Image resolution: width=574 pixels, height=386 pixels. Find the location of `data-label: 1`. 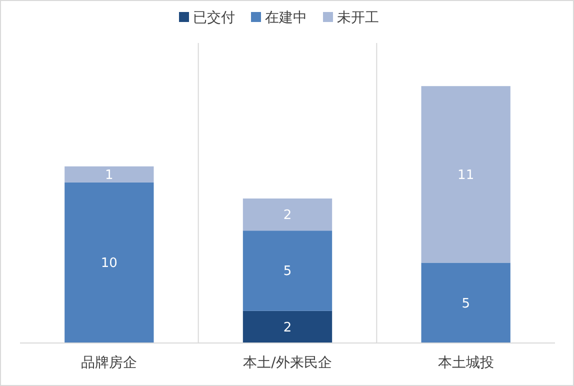

data-label: 1 is located at coordinates (109, 175).